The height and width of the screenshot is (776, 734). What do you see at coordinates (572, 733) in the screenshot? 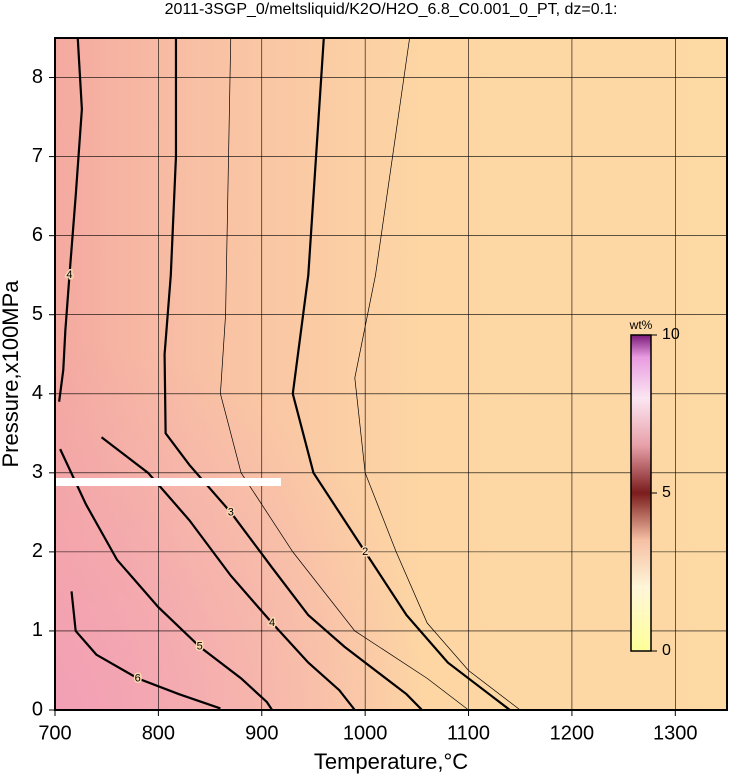
I see `x-tick-label: 1200` at bounding box center [572, 733].